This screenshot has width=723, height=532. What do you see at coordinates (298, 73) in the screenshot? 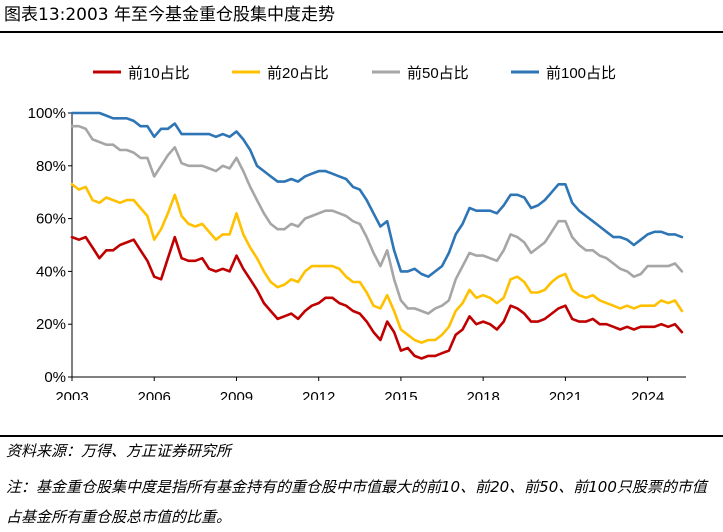
I see `legend-label-top20: 前20占比` at bounding box center [298, 73].